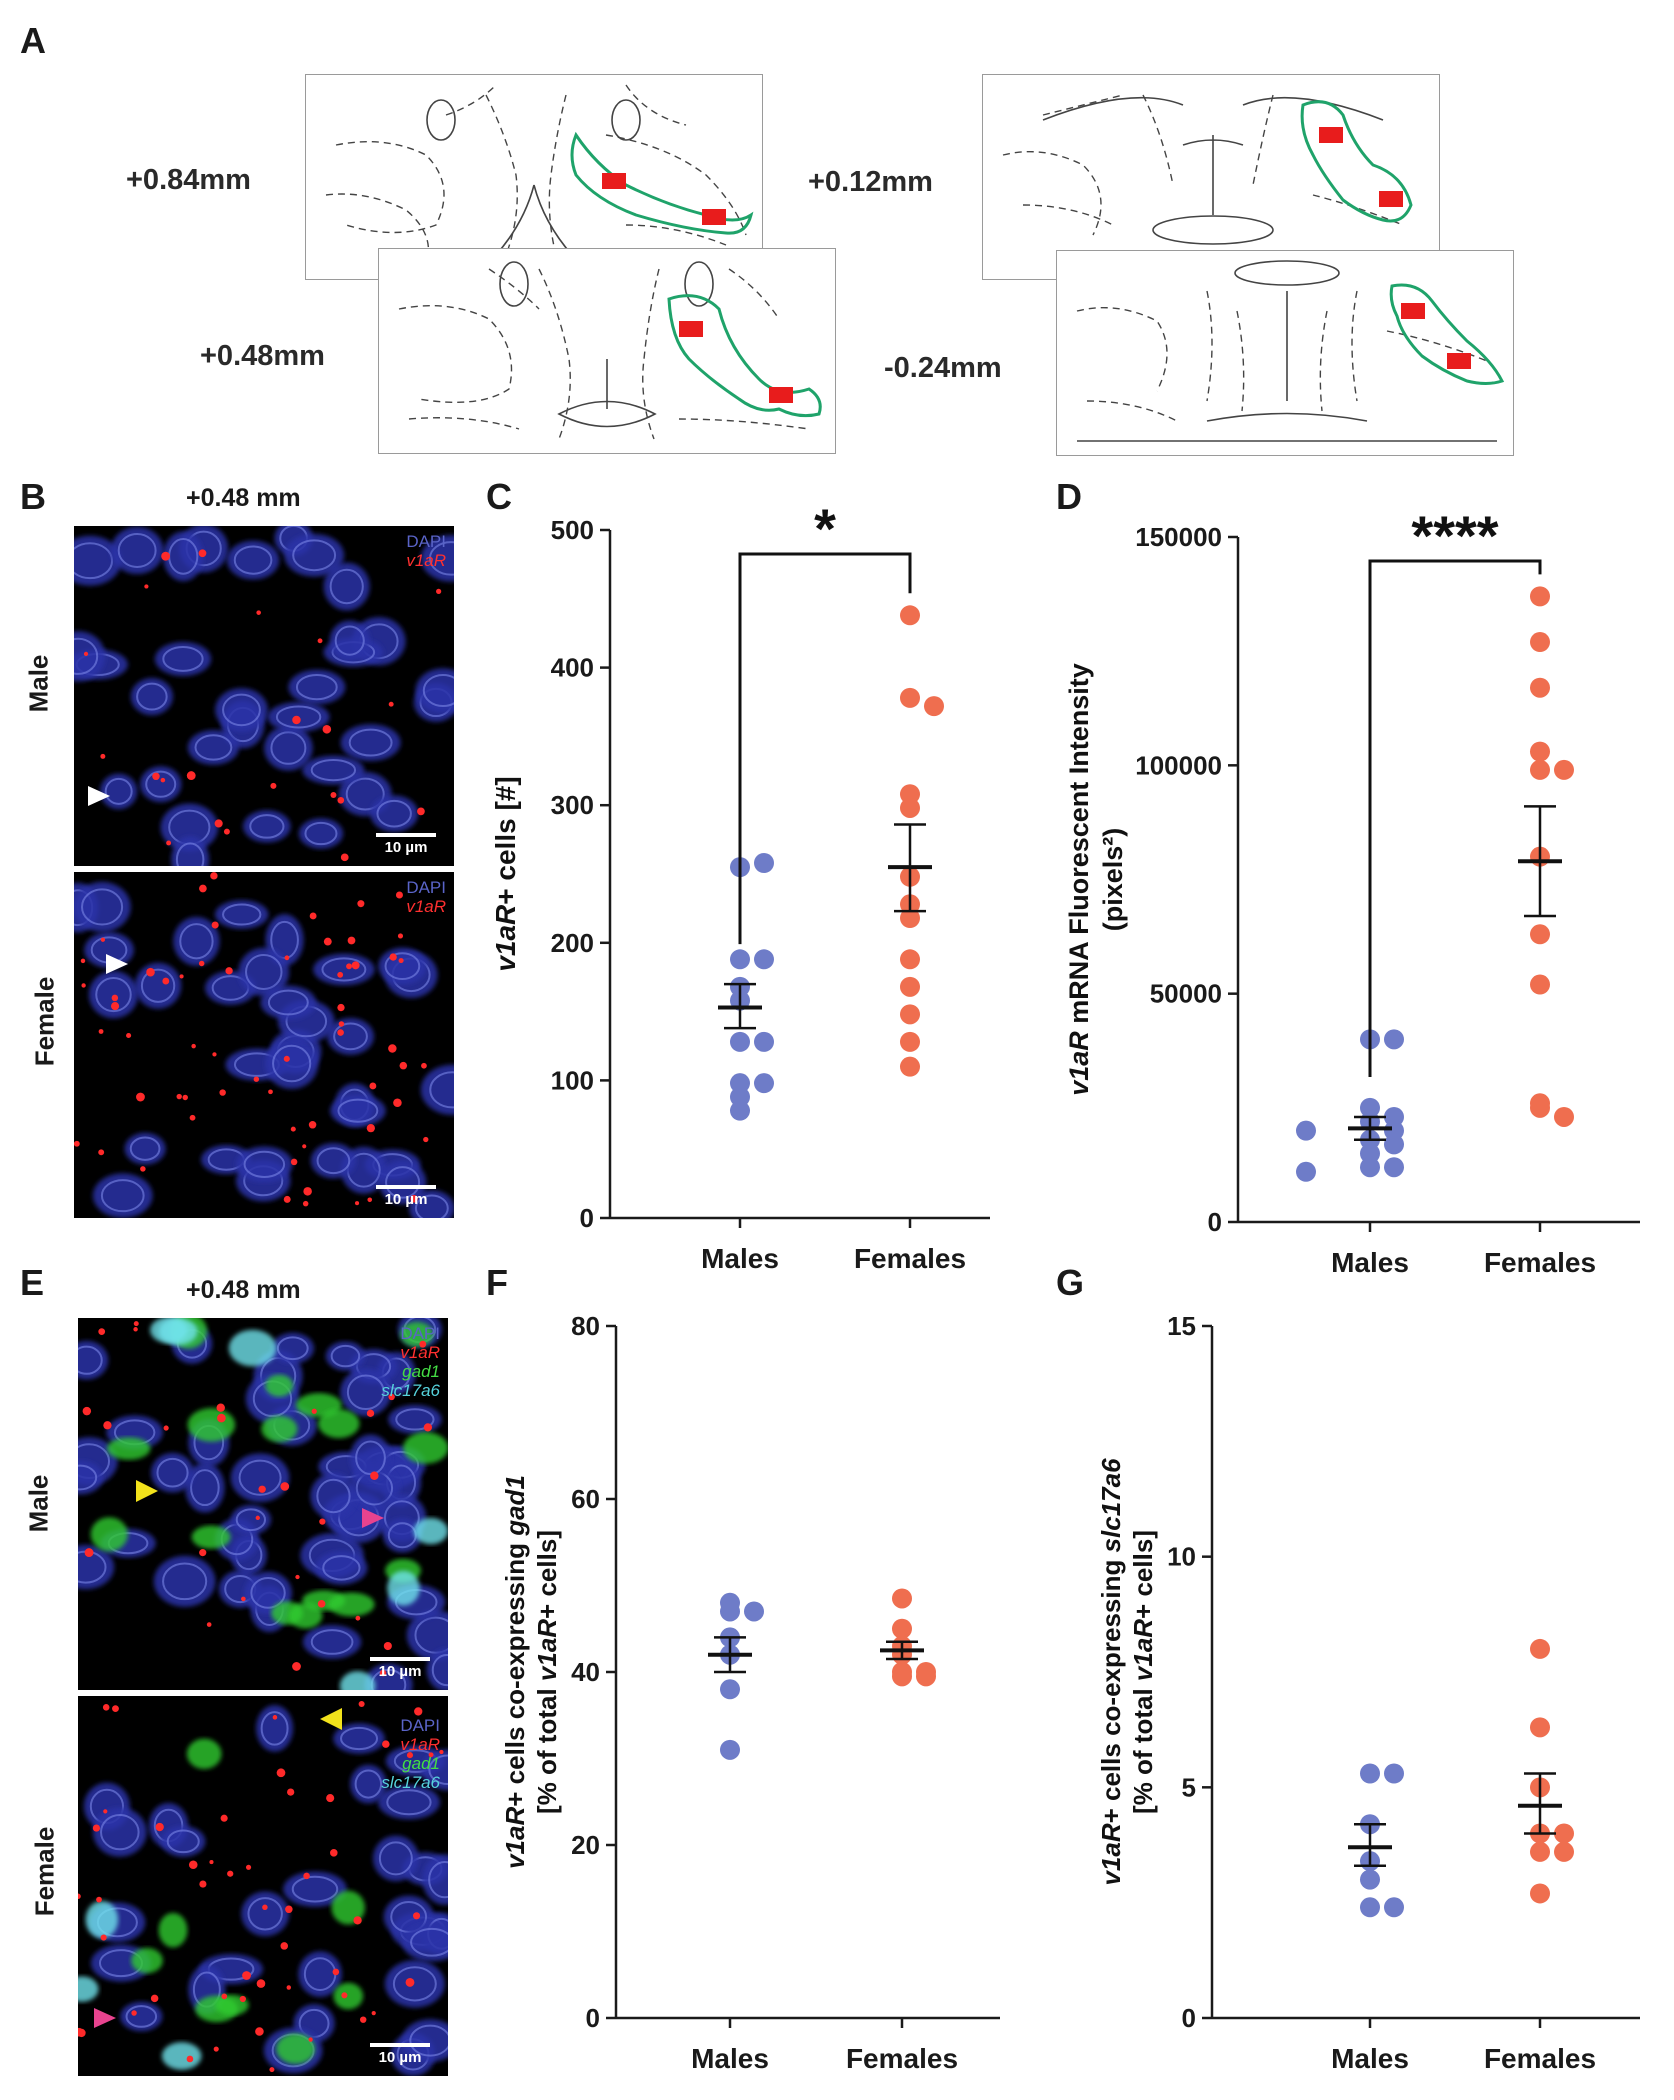 This screenshot has width=1674, height=2100. What do you see at coordinates (572, 530) in the screenshot?
I see `y-tick-label: 500` at bounding box center [572, 530].